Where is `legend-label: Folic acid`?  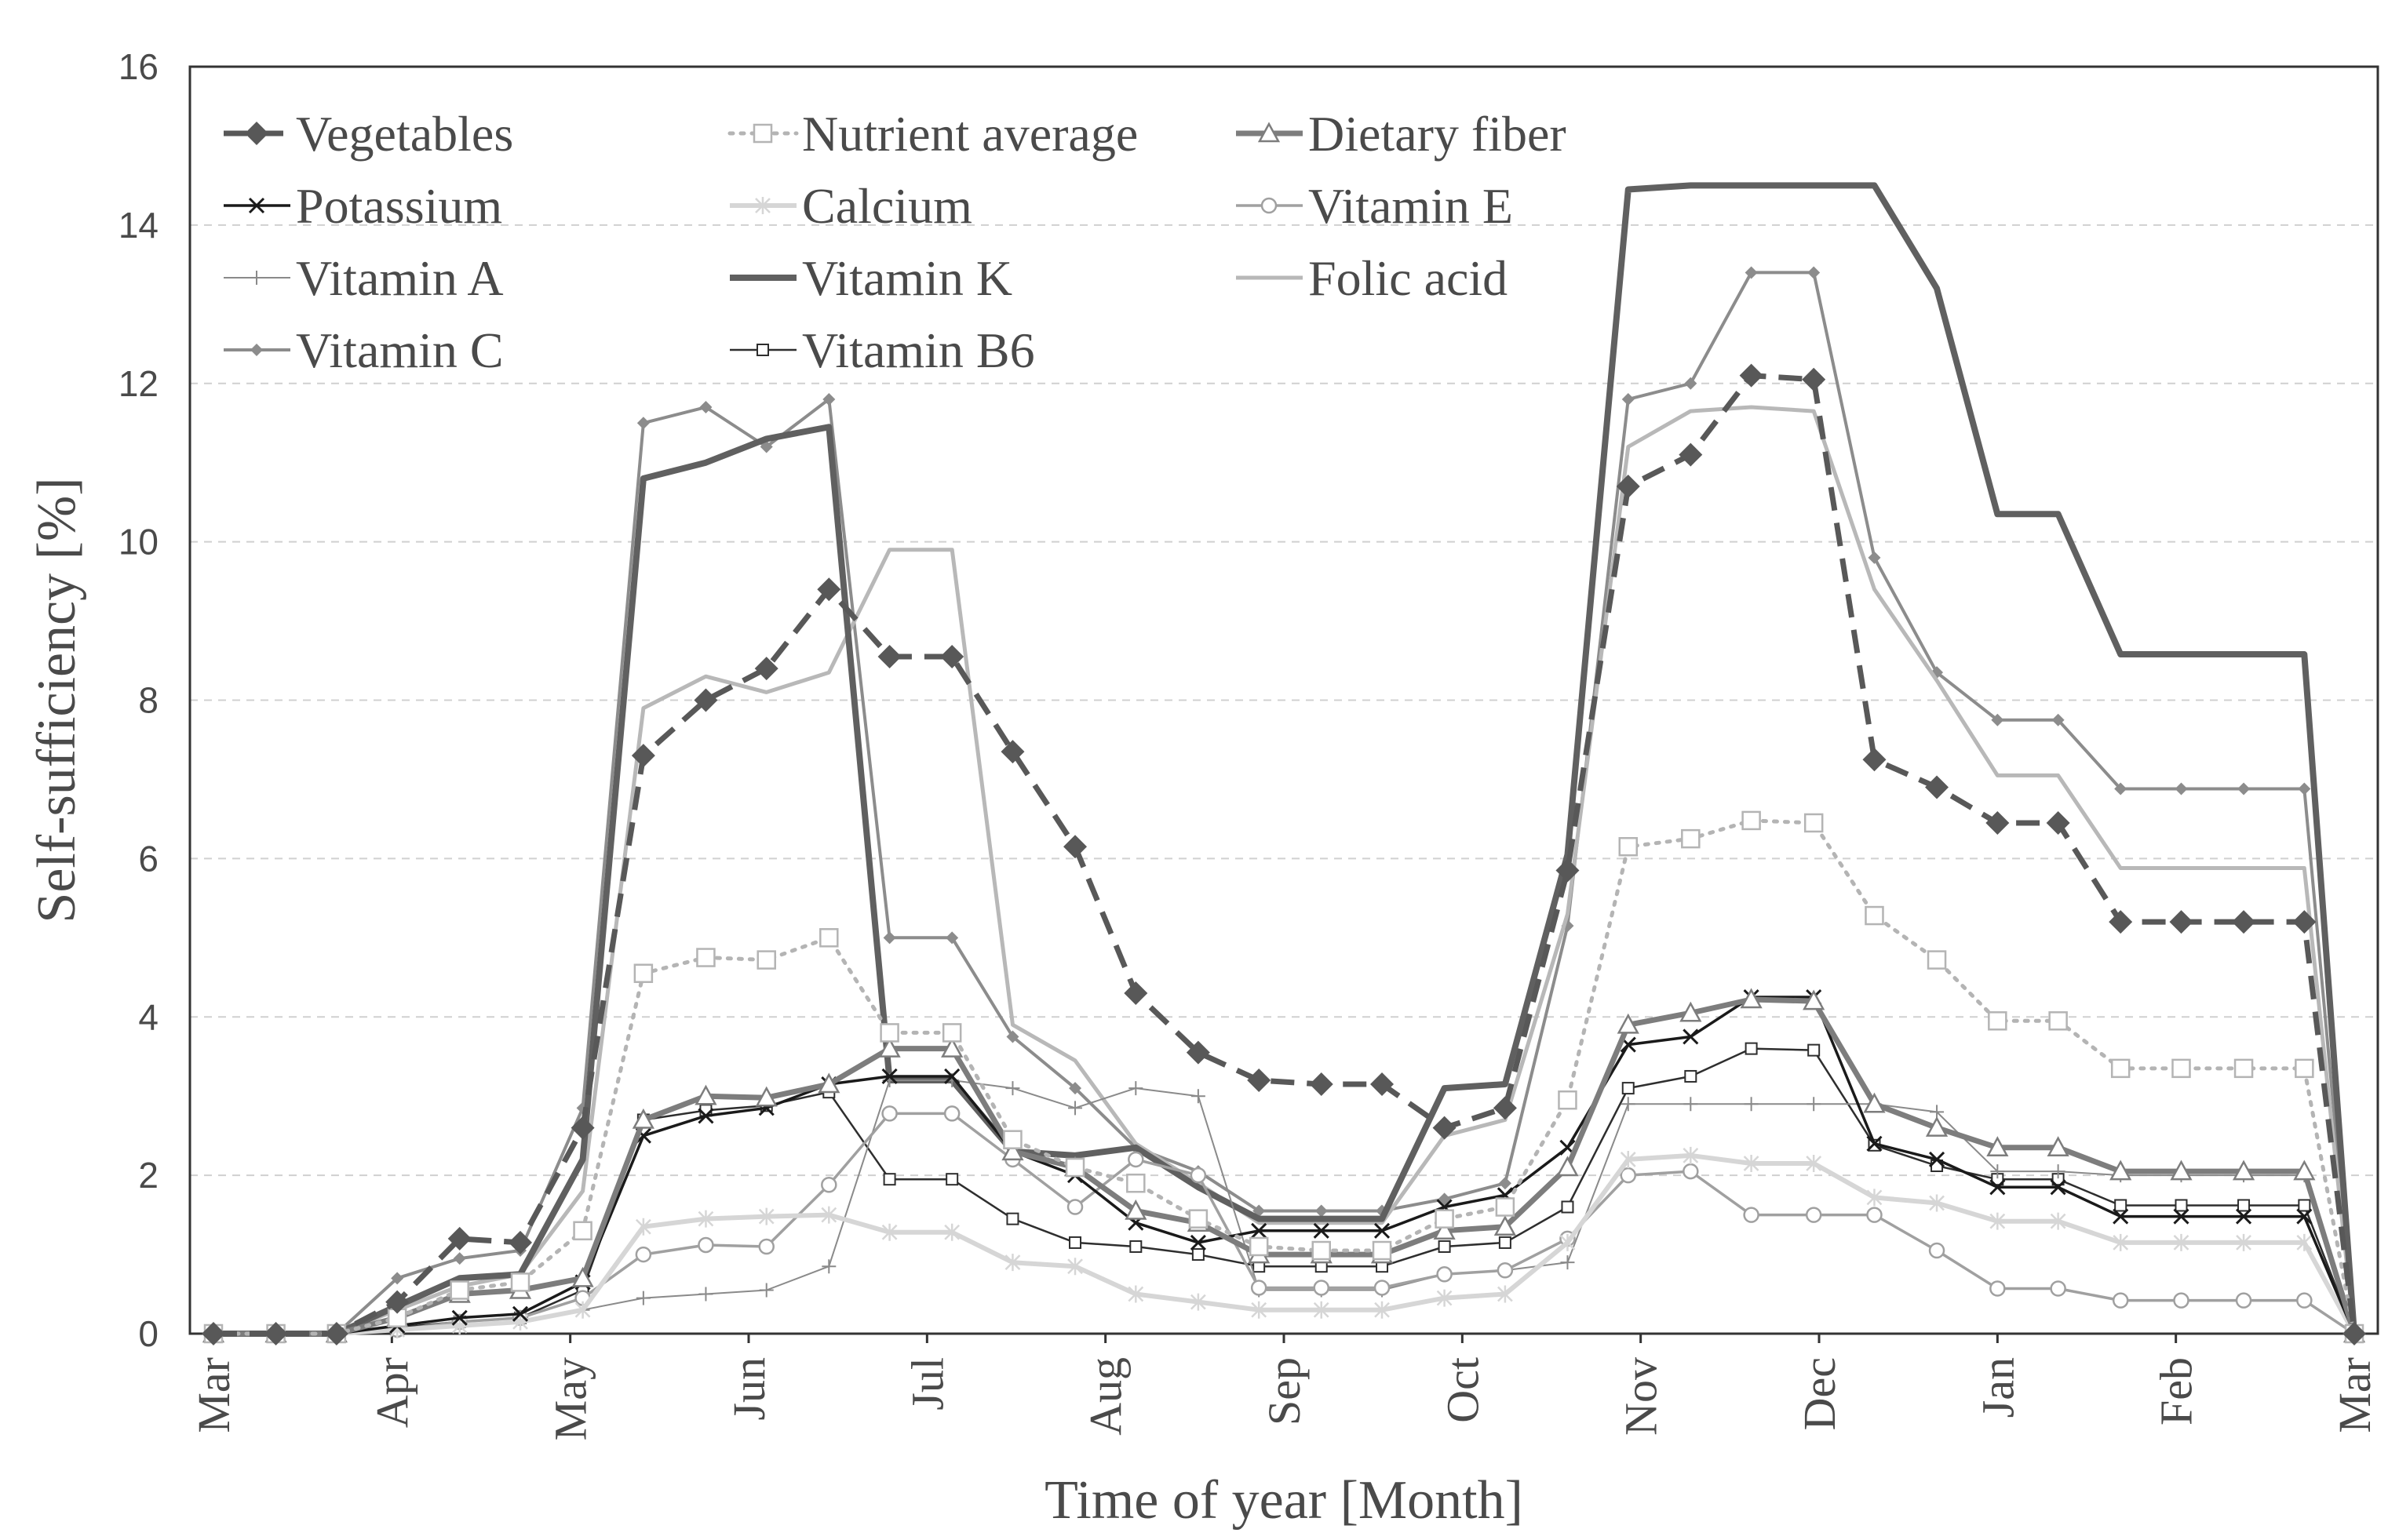
legend-label: Folic acid is located at coordinates (1408, 278).